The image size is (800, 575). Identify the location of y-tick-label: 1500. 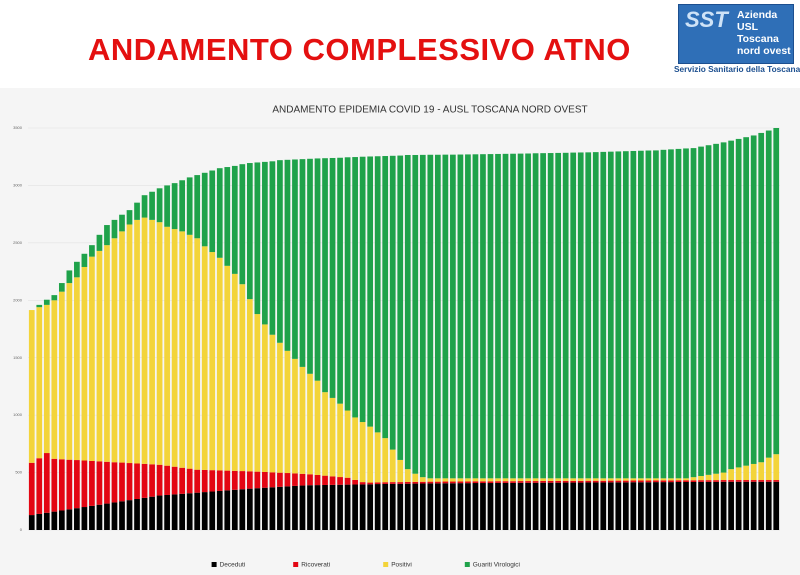
(18, 357).